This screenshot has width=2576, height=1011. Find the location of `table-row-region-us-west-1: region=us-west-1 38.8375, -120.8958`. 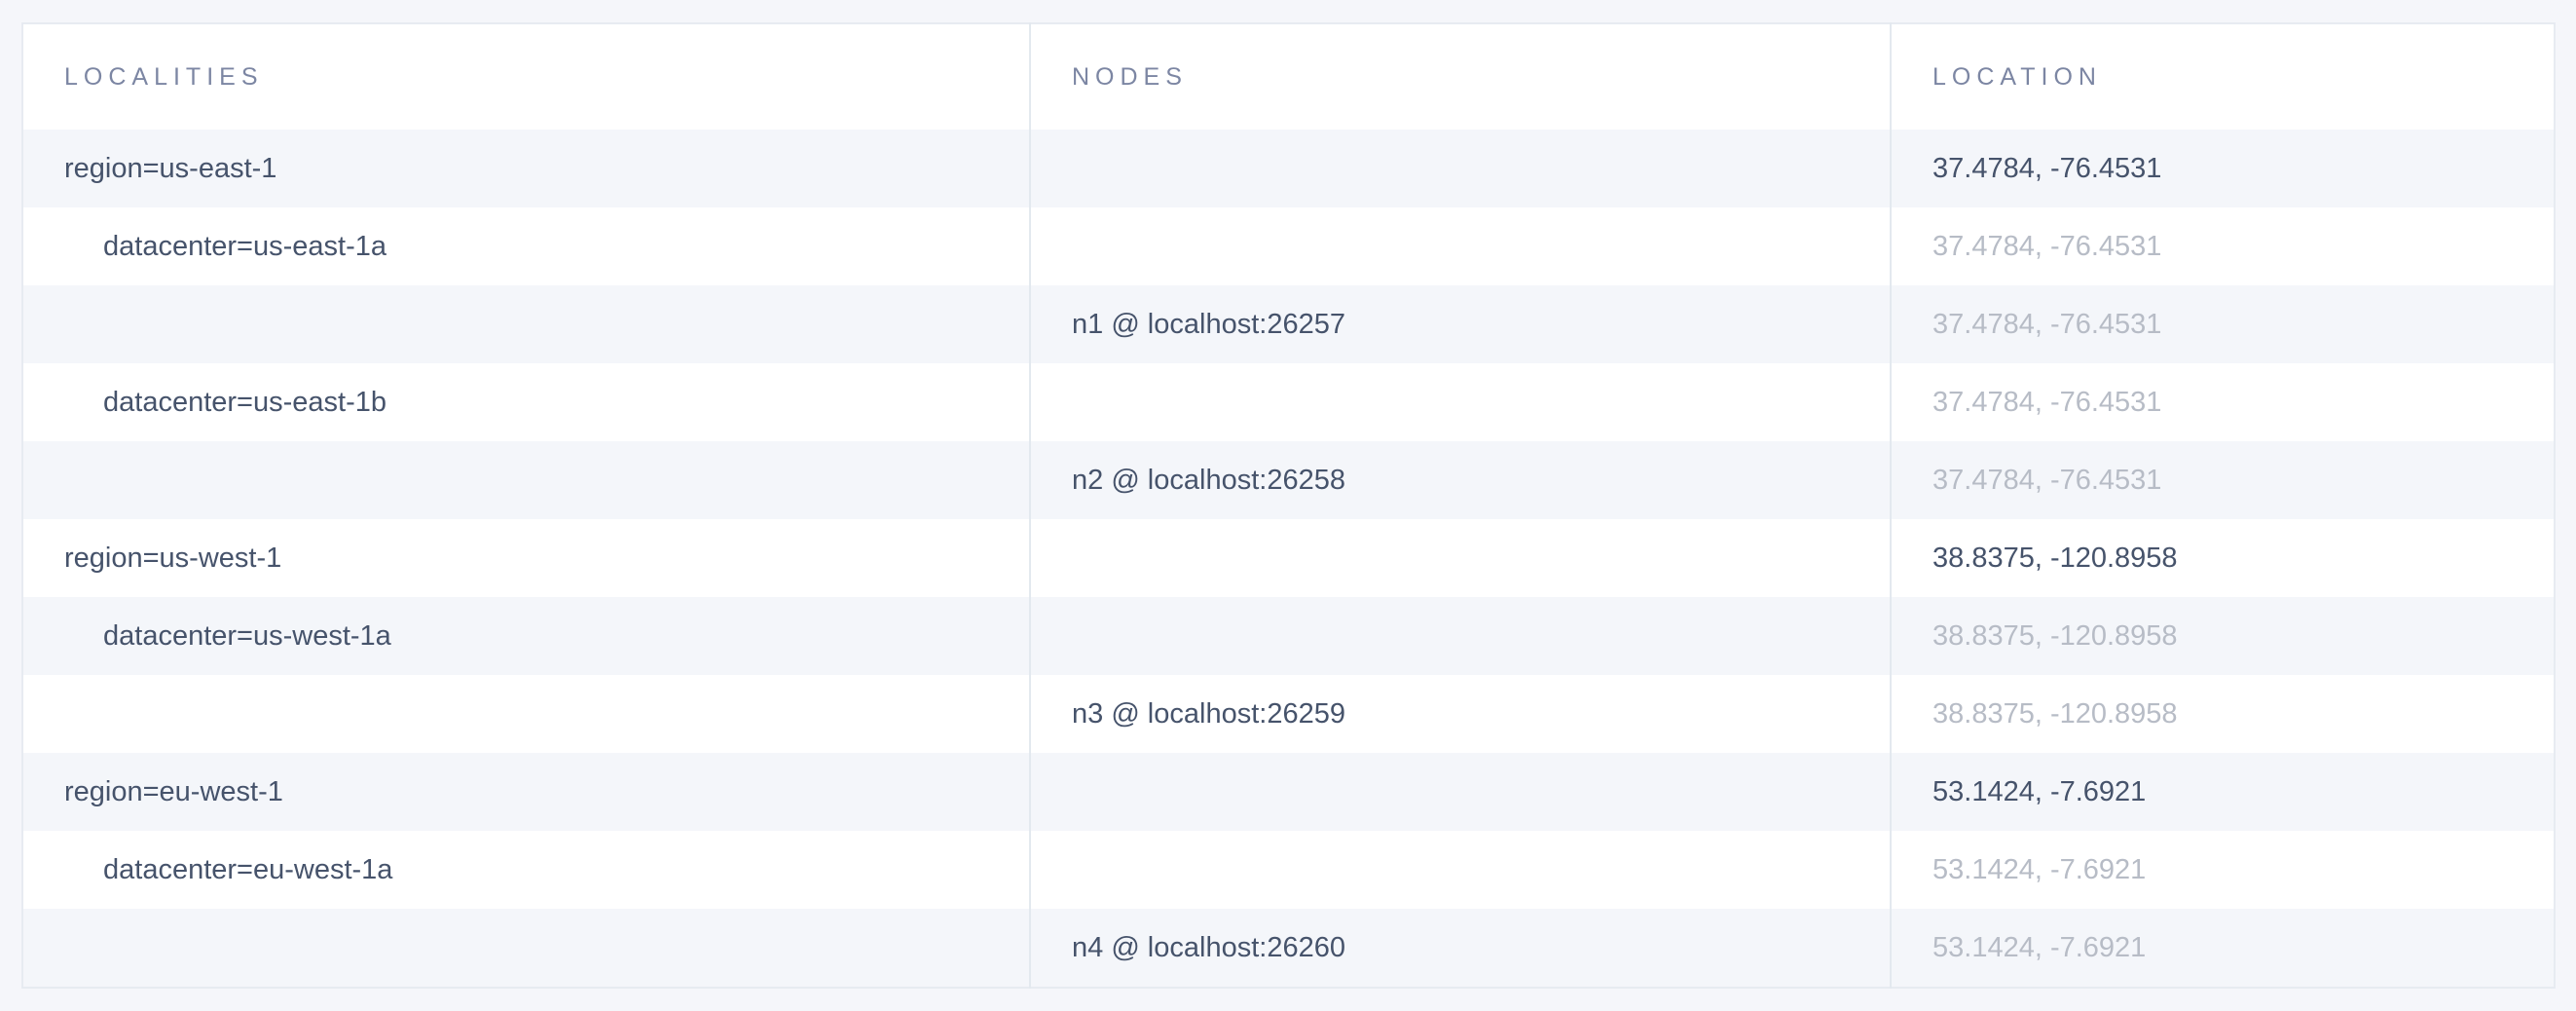

table-row-region-us-west-1: region=us-west-1 38.8375, -120.8958 is located at coordinates (1288, 558).